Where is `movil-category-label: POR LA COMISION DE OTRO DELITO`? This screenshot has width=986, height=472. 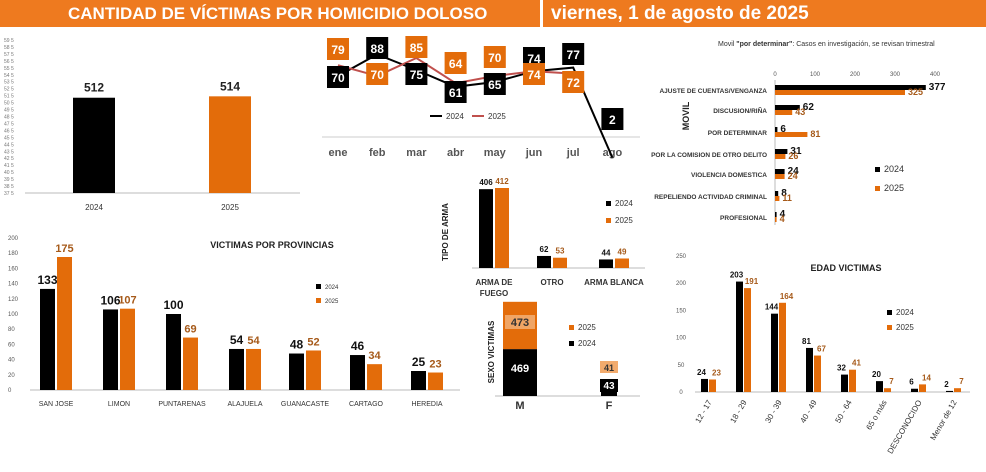
movil-category-label: POR LA COMISION DE OTRO DELITO is located at coordinates (709, 155).